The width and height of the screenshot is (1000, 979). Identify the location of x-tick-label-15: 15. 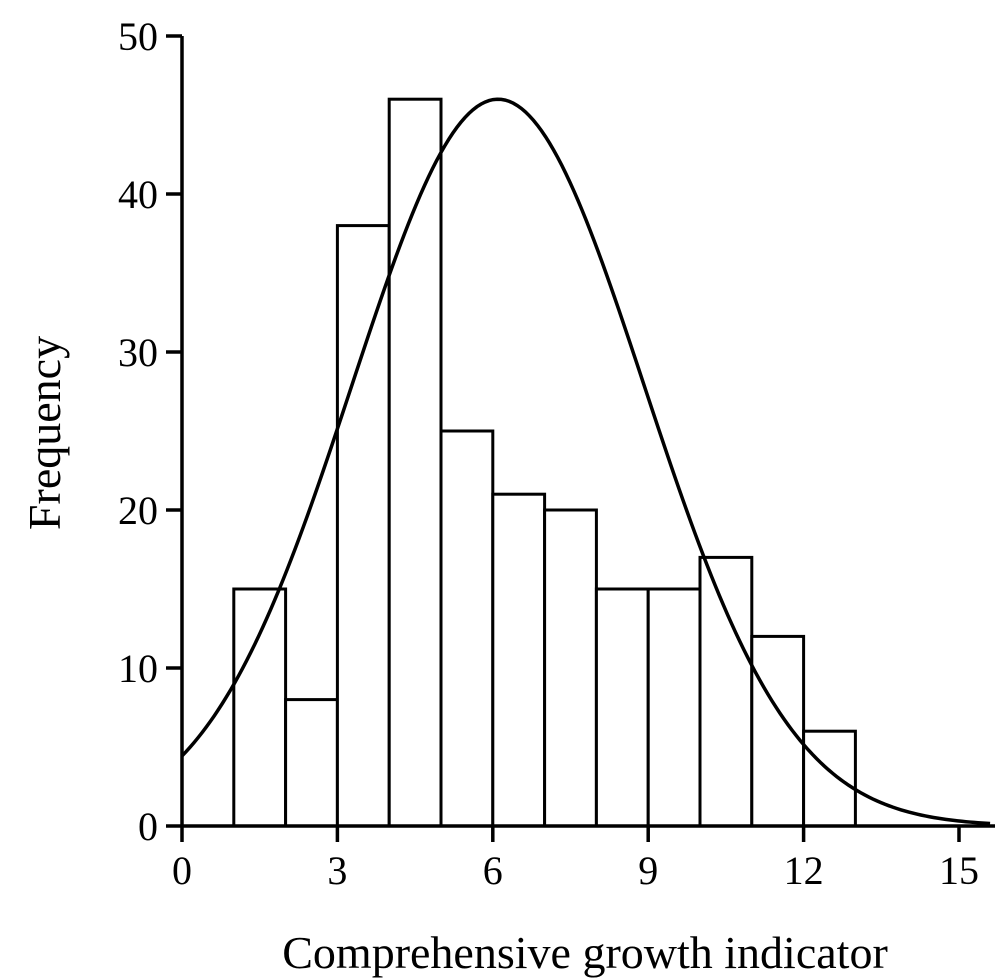
(959, 870).